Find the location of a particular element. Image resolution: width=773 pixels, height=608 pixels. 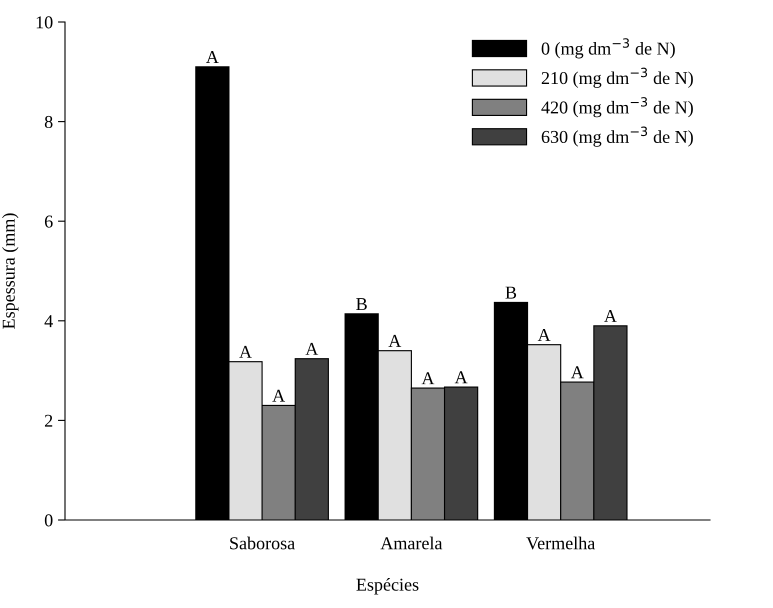

legend-label: 0 (mg dm$^{−3}$ de N) is located at coordinates (608, 48).